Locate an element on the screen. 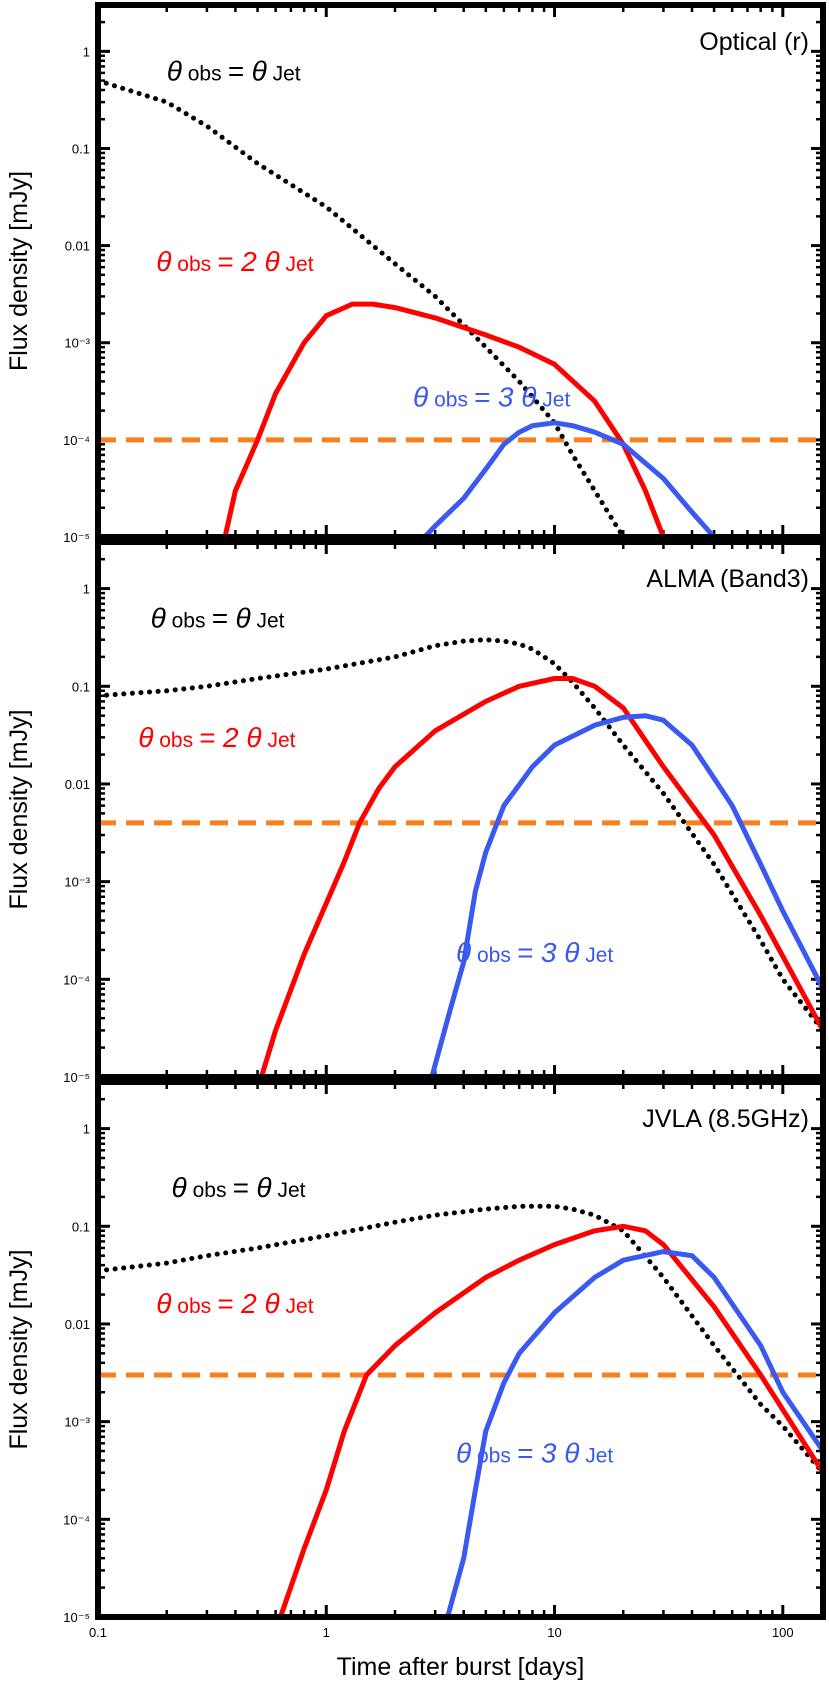  panel-title: Optical (r) is located at coordinates (754, 42).